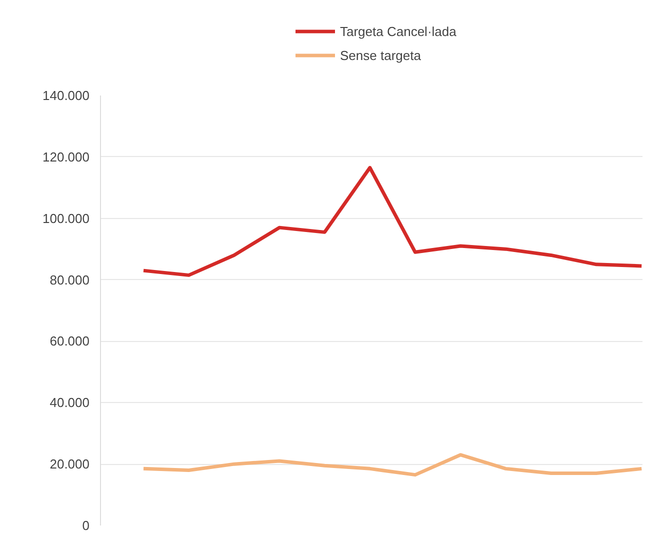 The image size is (647, 540). I want to click on y-tick-label: 40.000, so click(70, 402).